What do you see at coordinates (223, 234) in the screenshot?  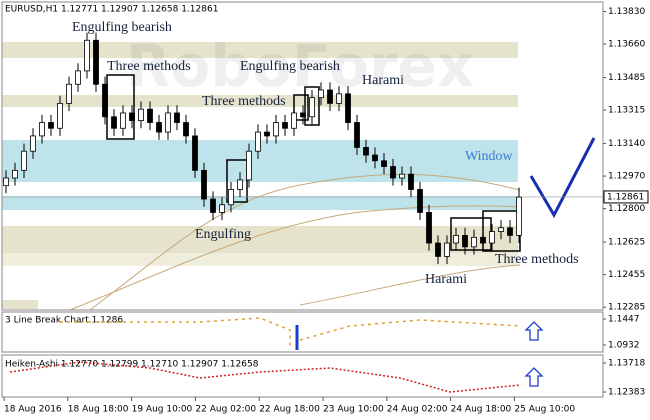 I see `annotation: Engulfing` at bounding box center [223, 234].